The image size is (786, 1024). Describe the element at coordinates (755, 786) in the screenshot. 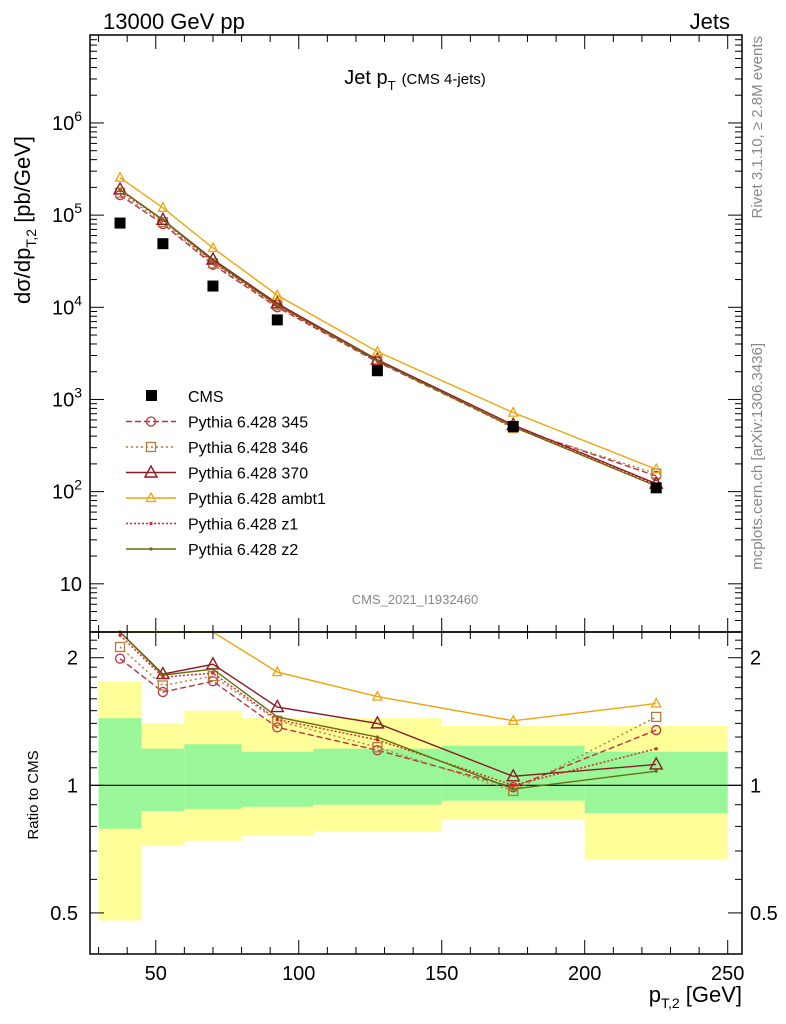

I see `ratio-y-tick-label-right: 1` at that location.